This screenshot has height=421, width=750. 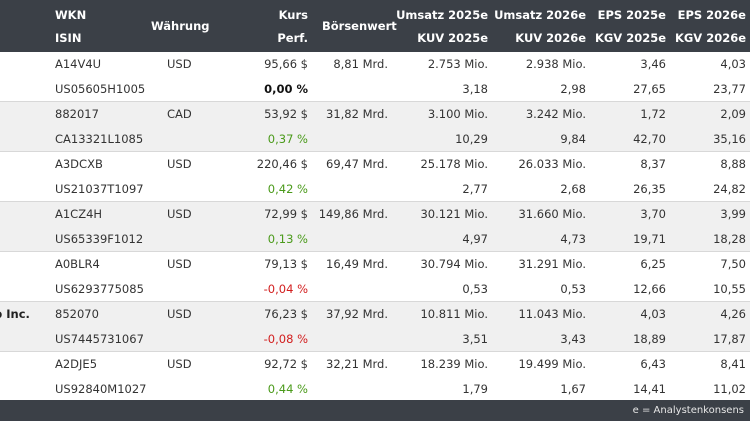 I want to click on market-cap-cell: 37,92 Mrd., so click(x=357, y=314).